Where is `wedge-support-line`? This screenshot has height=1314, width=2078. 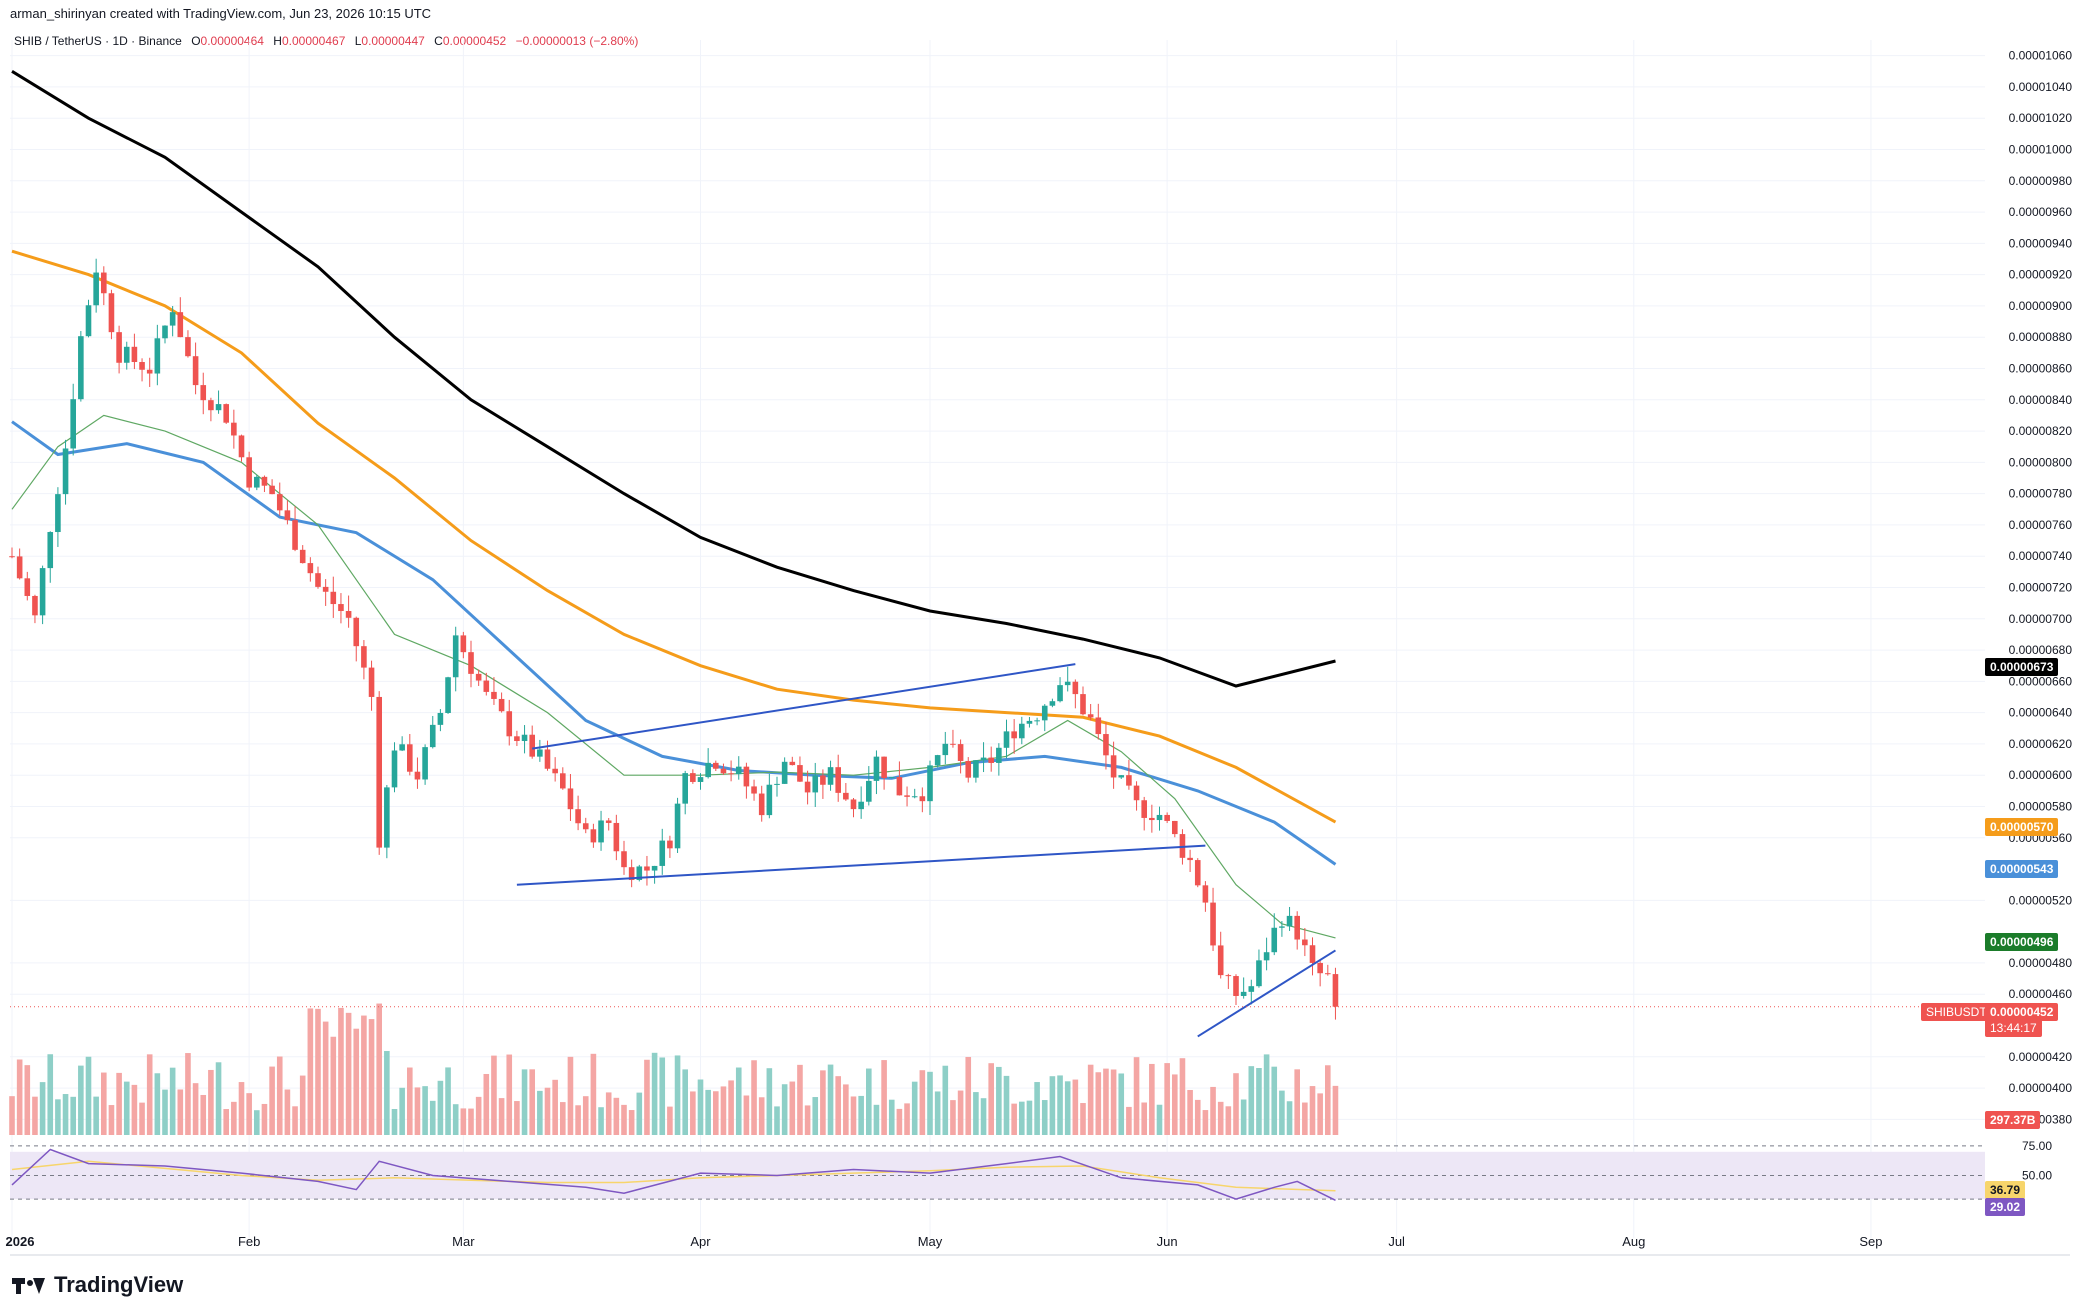
wedge-support-line is located at coordinates (1266, 993).